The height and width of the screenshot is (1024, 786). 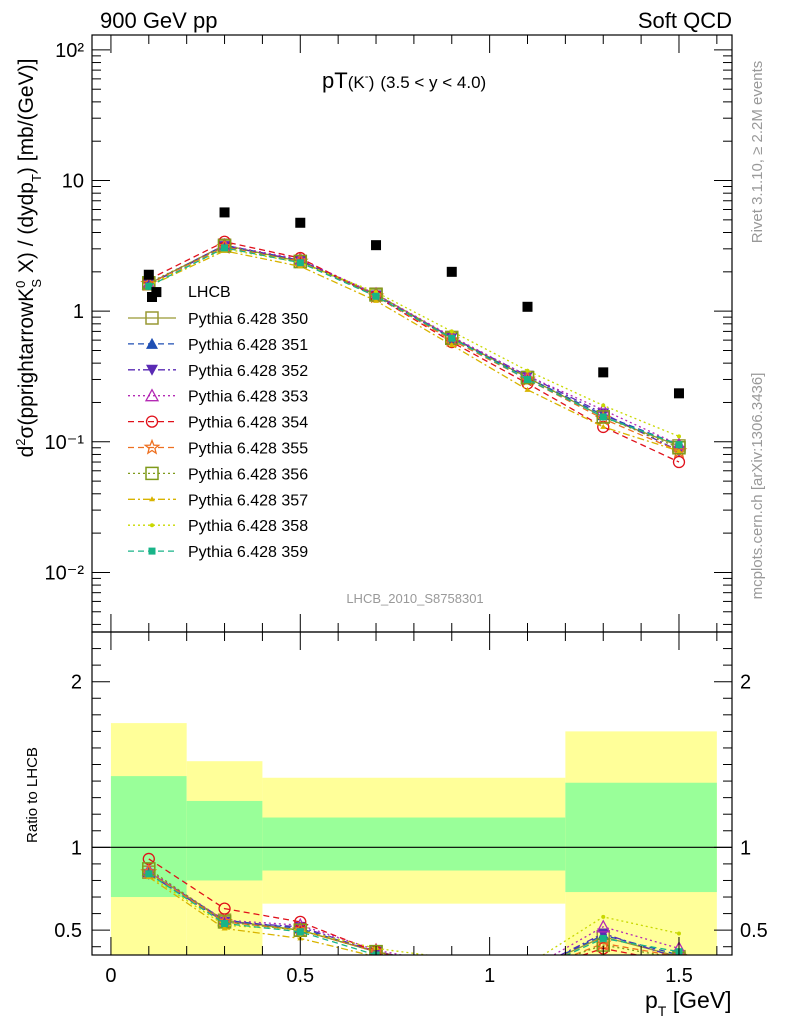 What do you see at coordinates (679, 976) in the screenshot?
I see `x-tick-label: 1.5` at bounding box center [679, 976].